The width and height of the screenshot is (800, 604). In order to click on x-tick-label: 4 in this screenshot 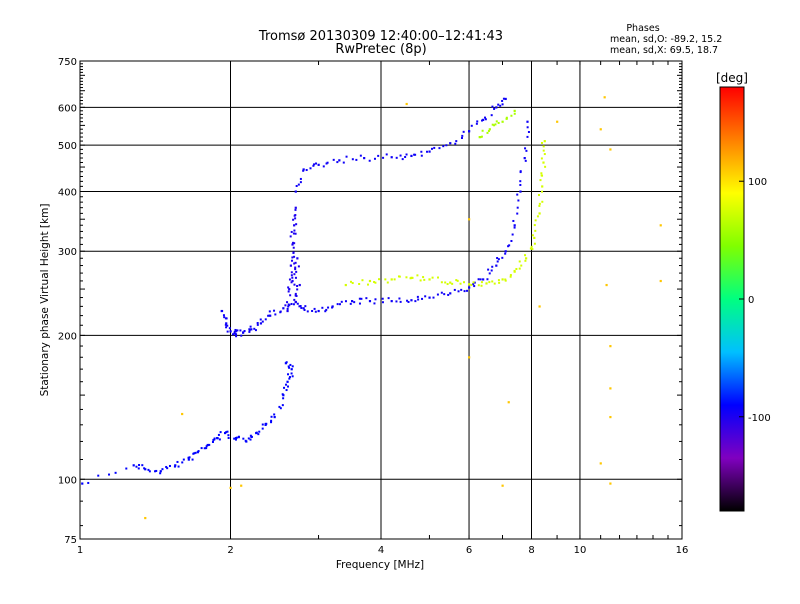, I will do `click(381, 550)`.